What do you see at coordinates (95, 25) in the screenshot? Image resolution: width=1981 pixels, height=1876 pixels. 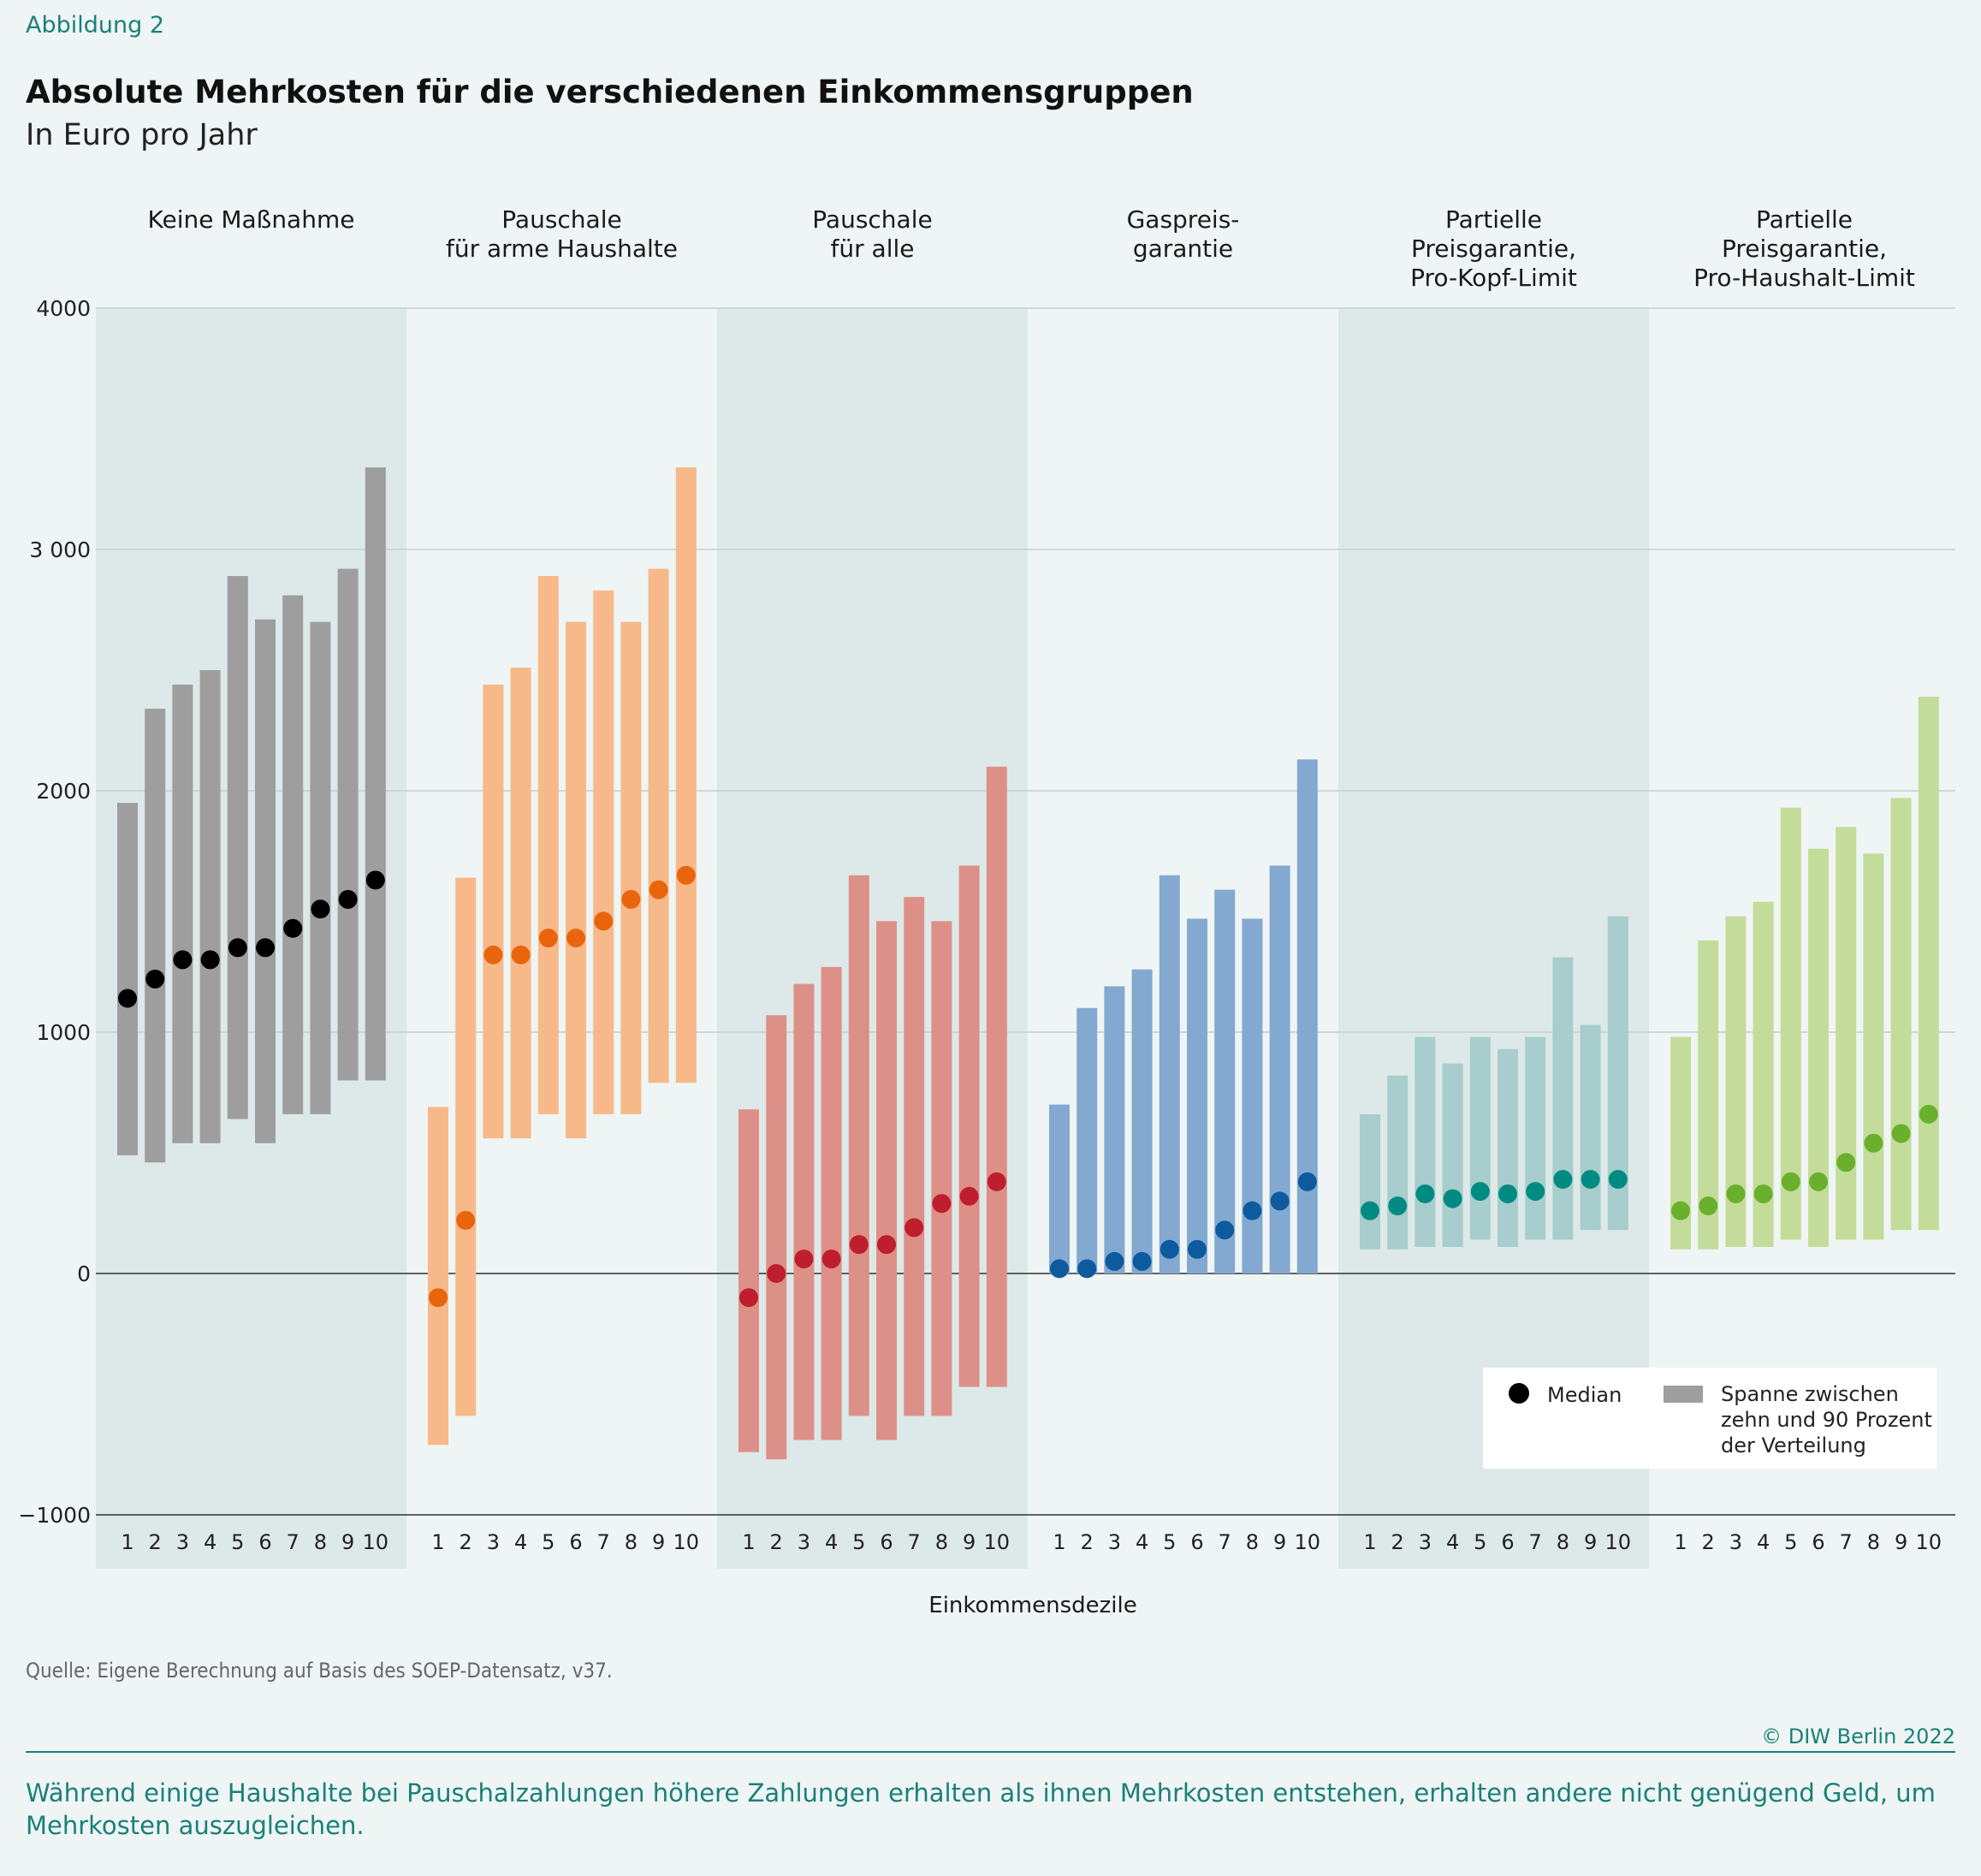 I see `figure-label: Abbildung 2` at bounding box center [95, 25].